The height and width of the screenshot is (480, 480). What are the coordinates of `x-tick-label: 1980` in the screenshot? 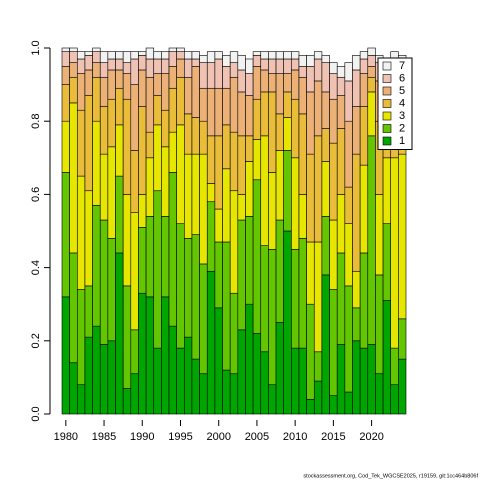 It's located at (66, 437).